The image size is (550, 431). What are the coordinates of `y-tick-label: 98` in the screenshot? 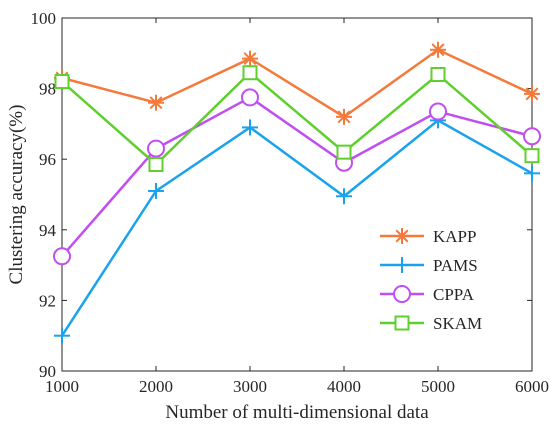 It's located at (47, 89).